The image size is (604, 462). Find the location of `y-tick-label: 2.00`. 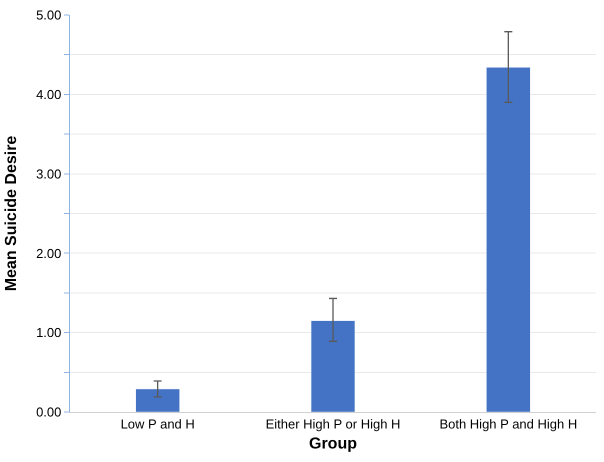

y-tick-label: 2.00 is located at coordinates (49, 253).